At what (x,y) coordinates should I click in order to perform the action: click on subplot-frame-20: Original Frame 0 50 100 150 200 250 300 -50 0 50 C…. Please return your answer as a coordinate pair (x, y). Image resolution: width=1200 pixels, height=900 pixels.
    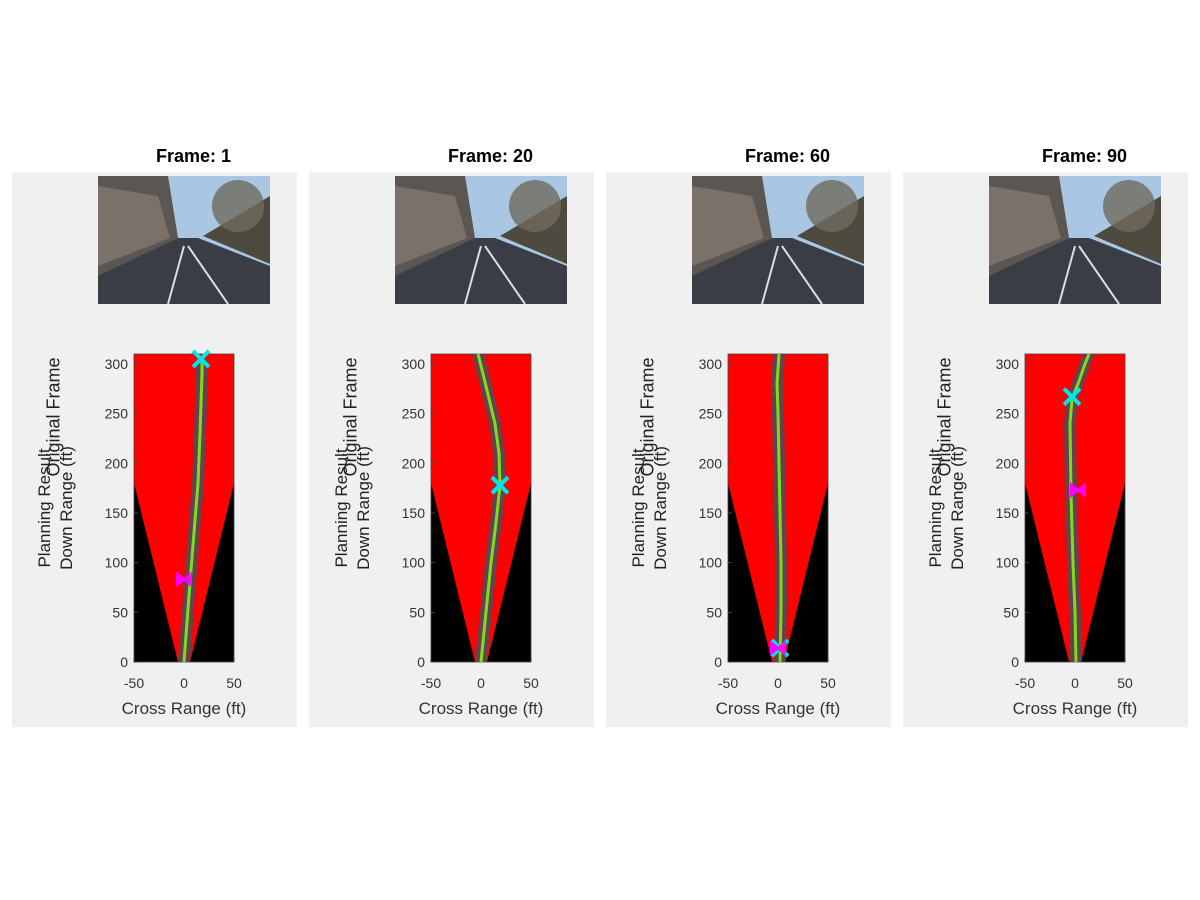
    Looking at the image, I should click on (451, 449).